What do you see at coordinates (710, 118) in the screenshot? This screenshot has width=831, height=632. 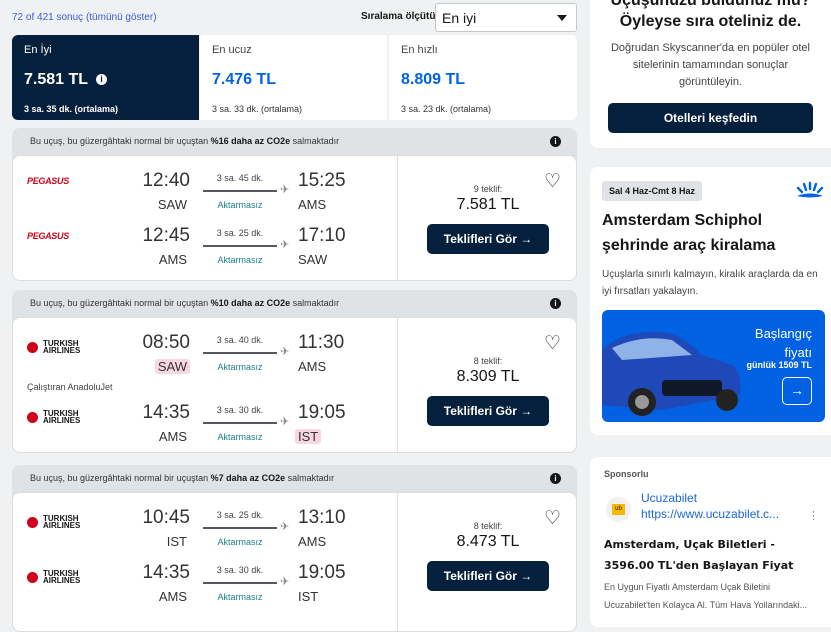 I see `explore-hotels-button: Otelleri keşfedin` at bounding box center [710, 118].